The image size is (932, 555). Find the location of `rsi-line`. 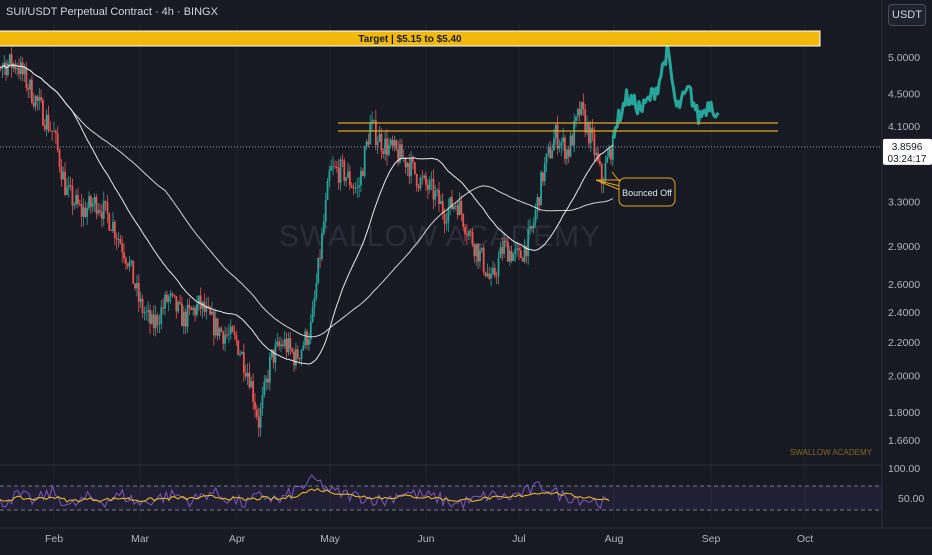

rsi-line is located at coordinates (305, 492).